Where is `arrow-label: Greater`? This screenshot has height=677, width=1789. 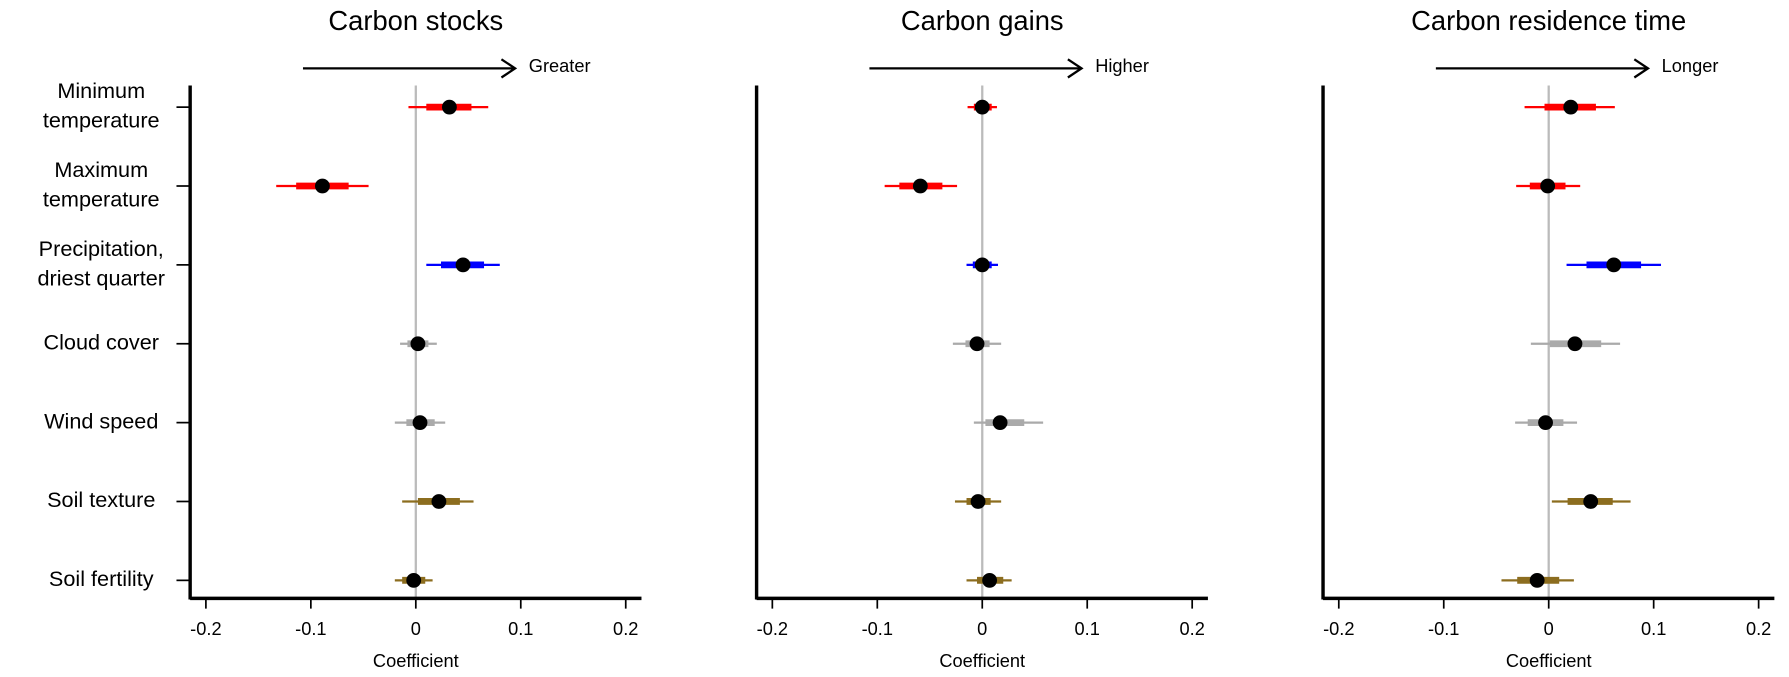 arrow-label: Greater is located at coordinates (560, 65).